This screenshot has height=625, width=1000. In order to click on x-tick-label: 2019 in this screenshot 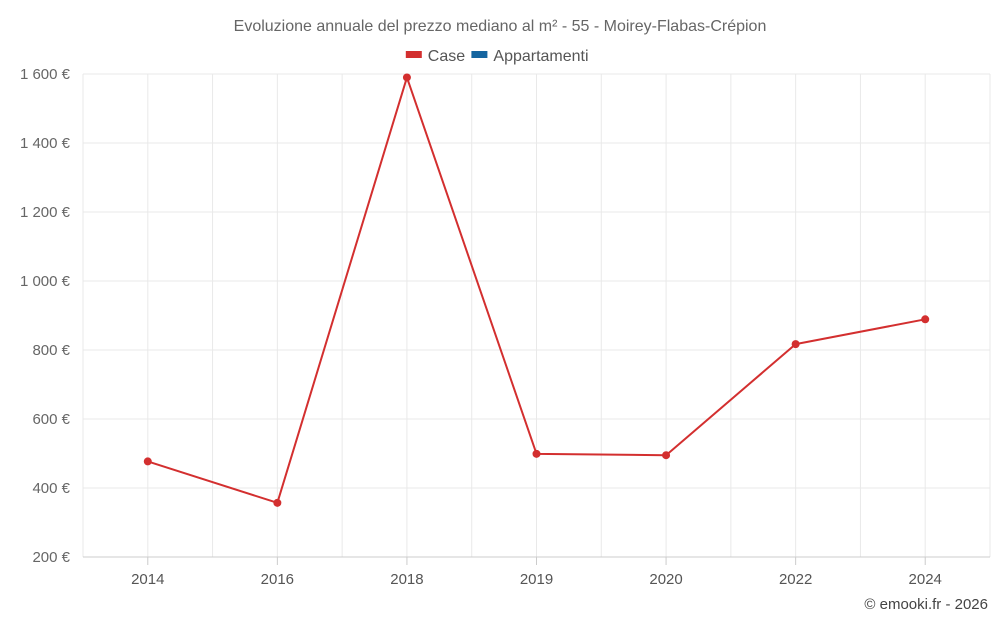, I will do `click(536, 579)`.